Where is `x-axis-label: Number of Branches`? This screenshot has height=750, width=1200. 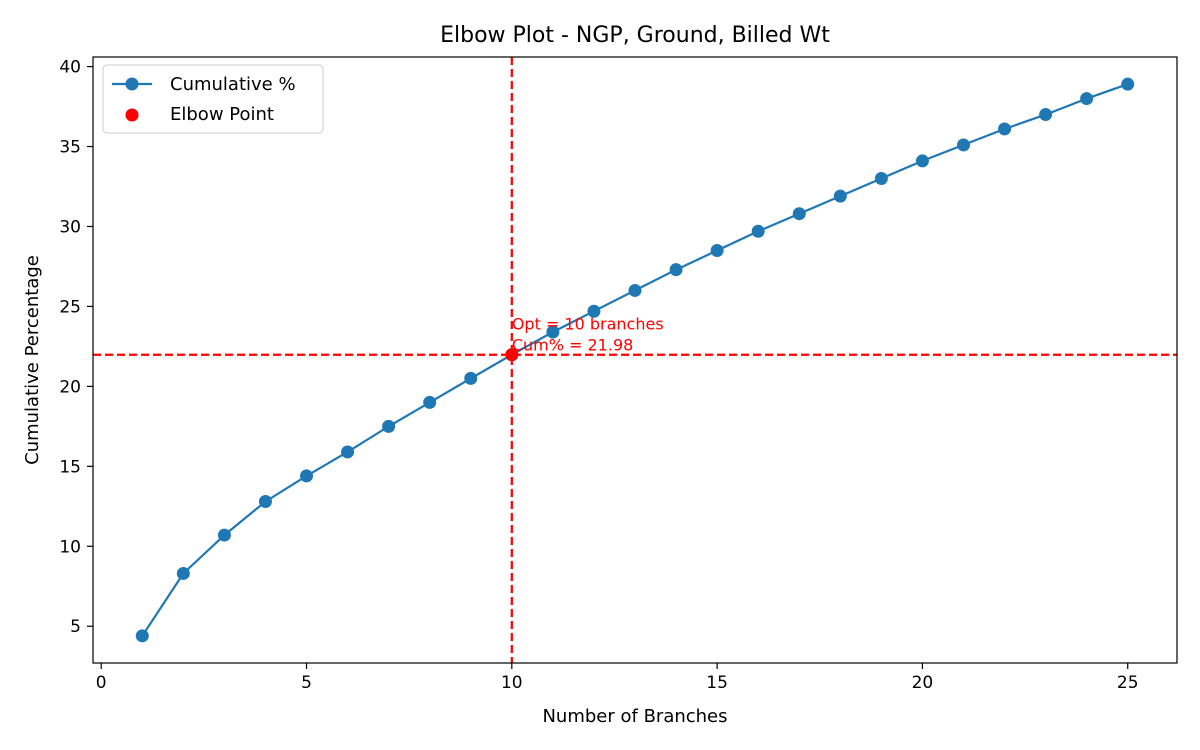
x-axis-label: Number of Branches is located at coordinates (634, 716).